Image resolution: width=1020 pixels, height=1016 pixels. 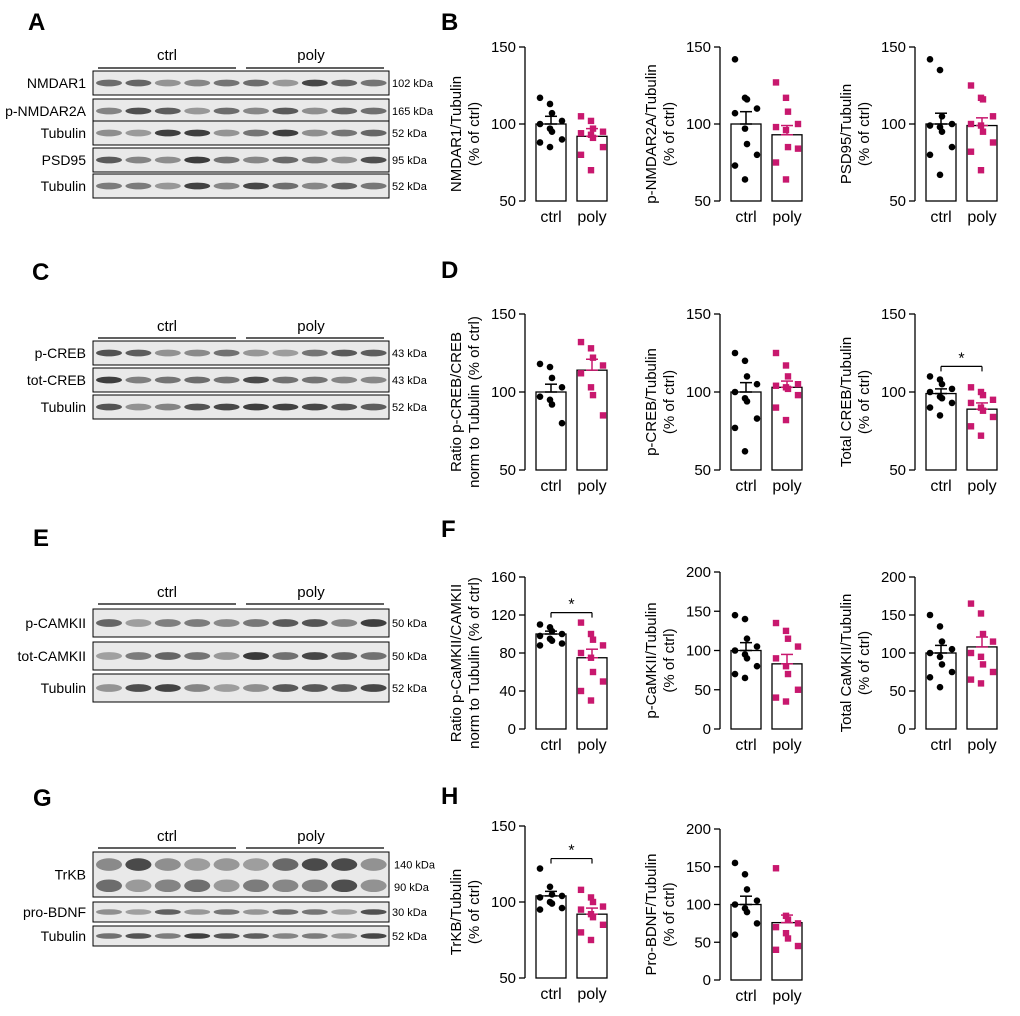 What do you see at coordinates (897, 201) in the screenshot?
I see `y-tick-label: 50` at bounding box center [897, 201].